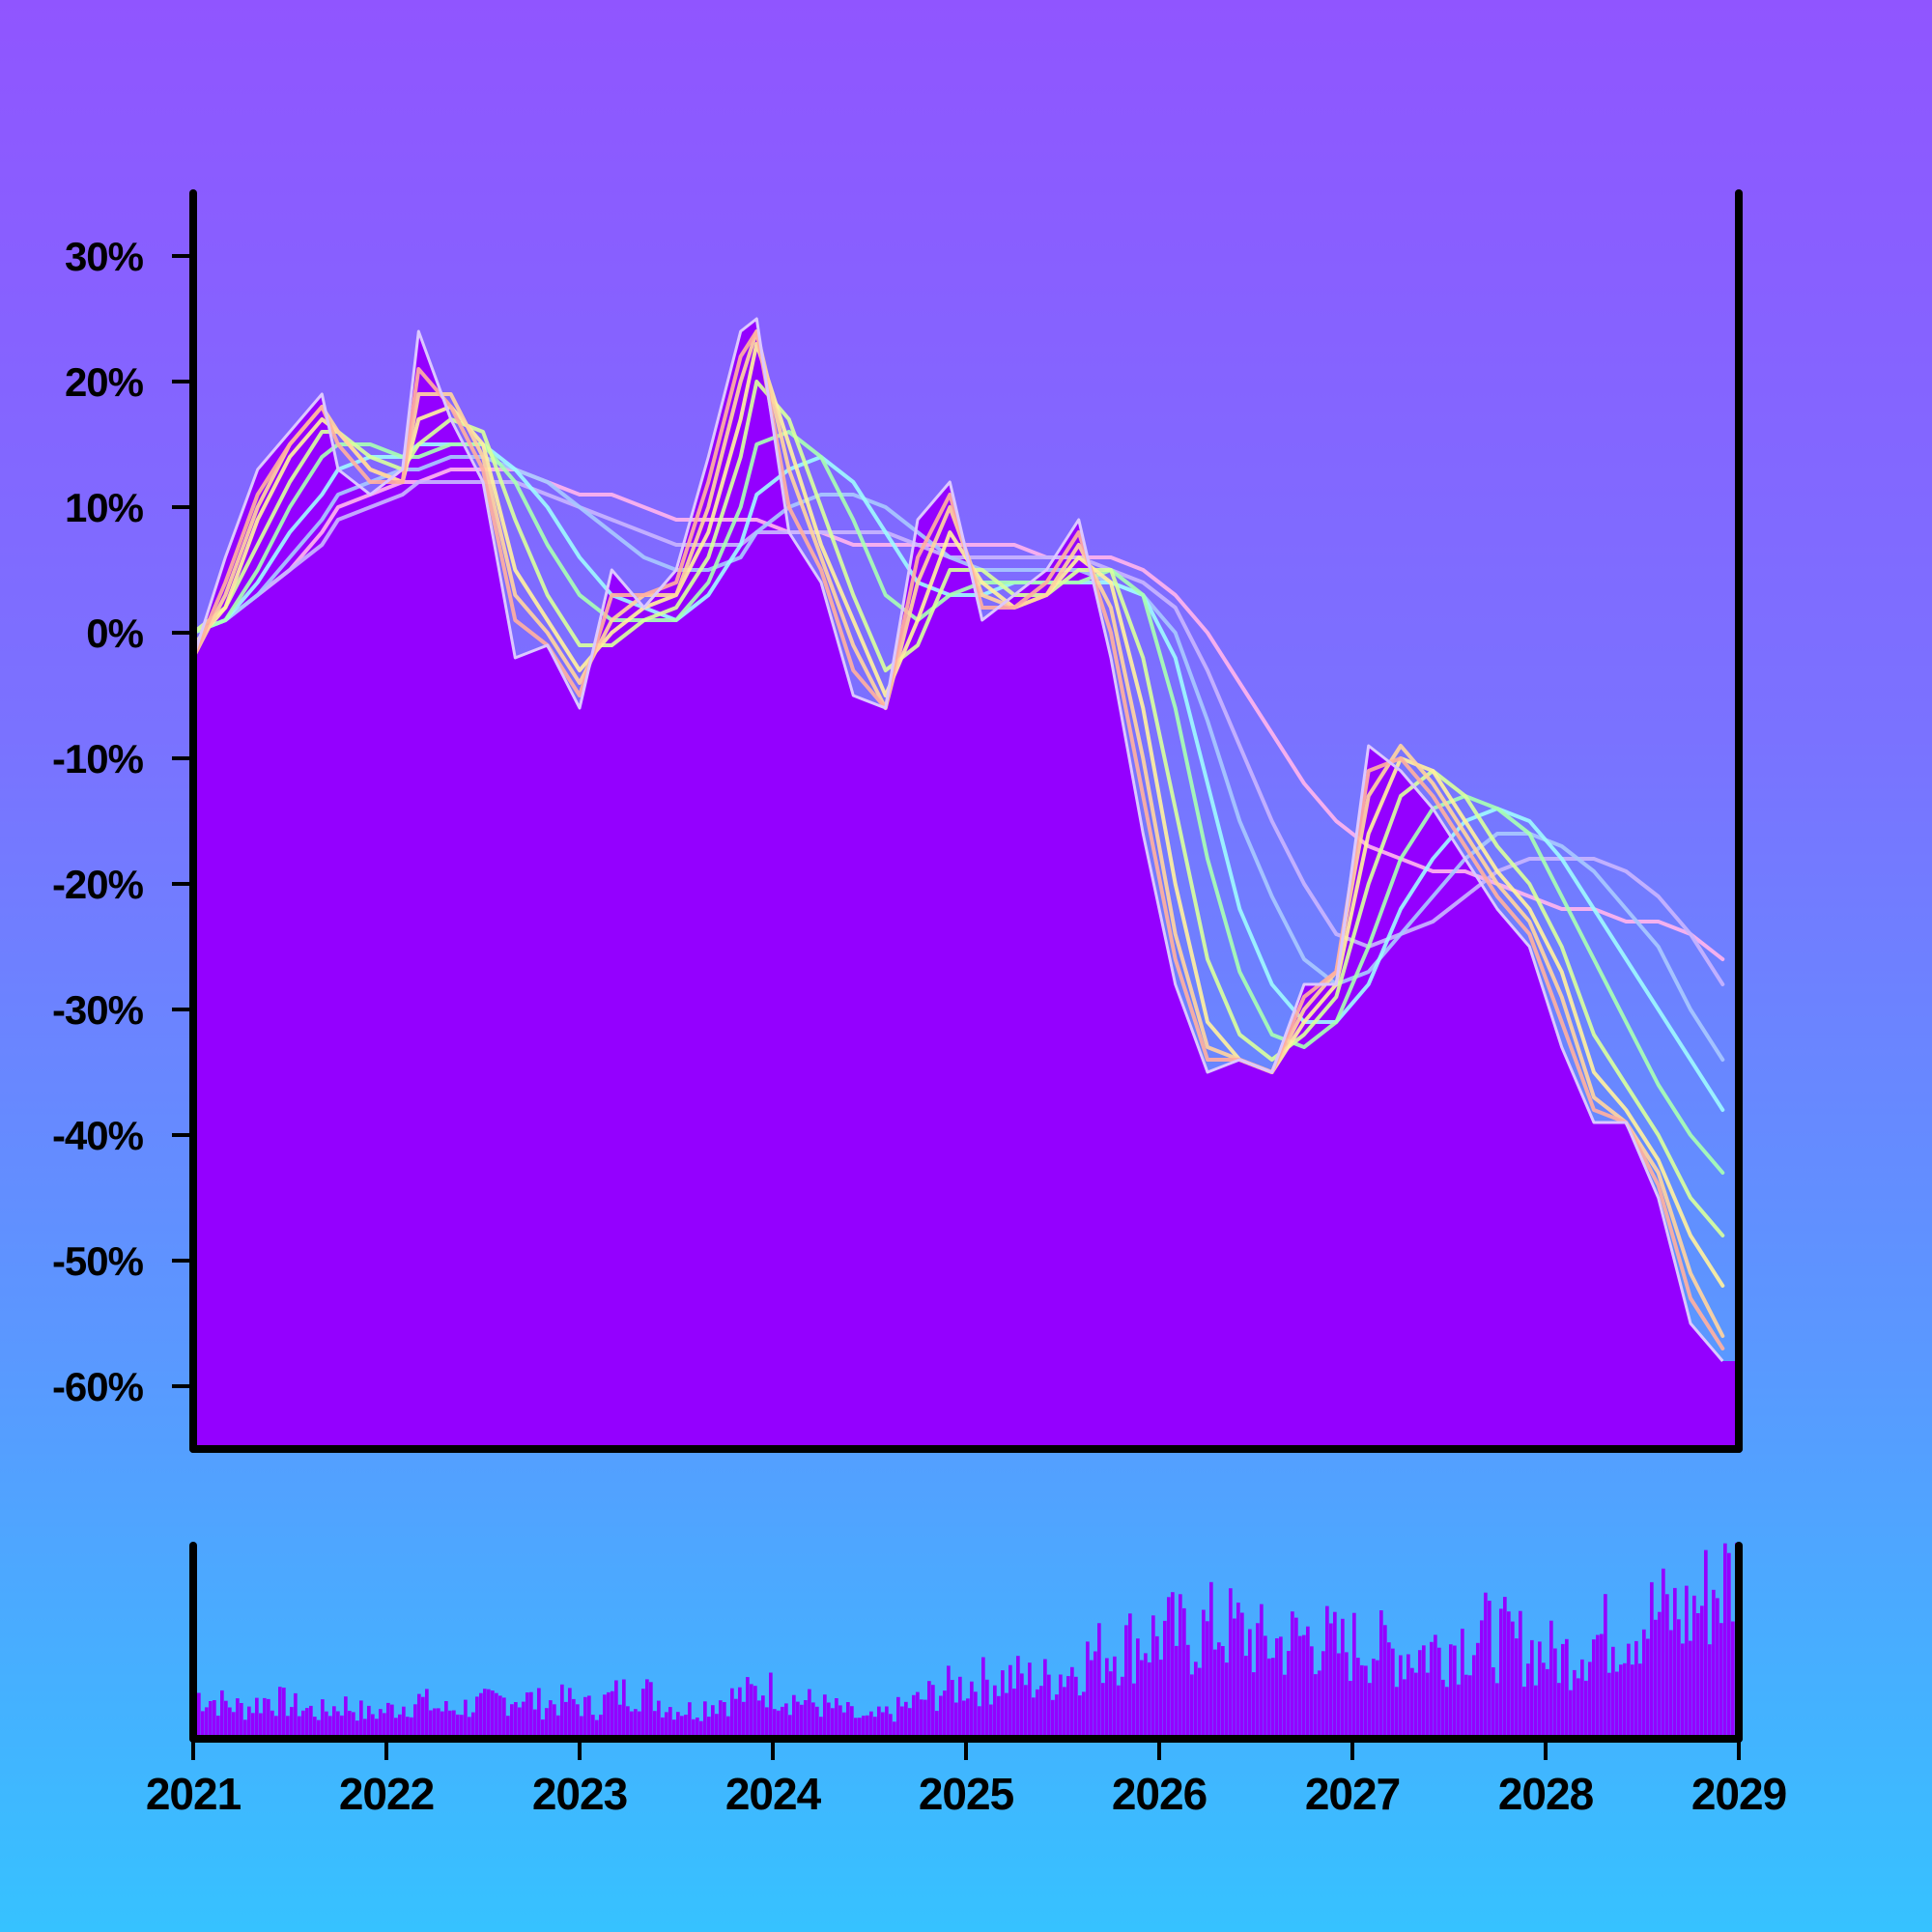  Describe the element at coordinates (114, 633) in the screenshot. I see `y-tick-label: 0%` at that location.